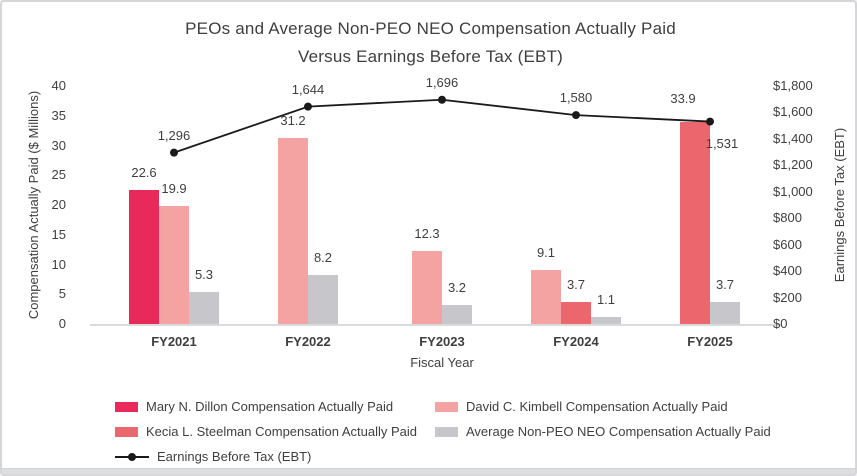 This screenshot has height=476, width=857. What do you see at coordinates (683, 99) in the screenshot?
I see `bar-value-label: 33.9` at bounding box center [683, 99].